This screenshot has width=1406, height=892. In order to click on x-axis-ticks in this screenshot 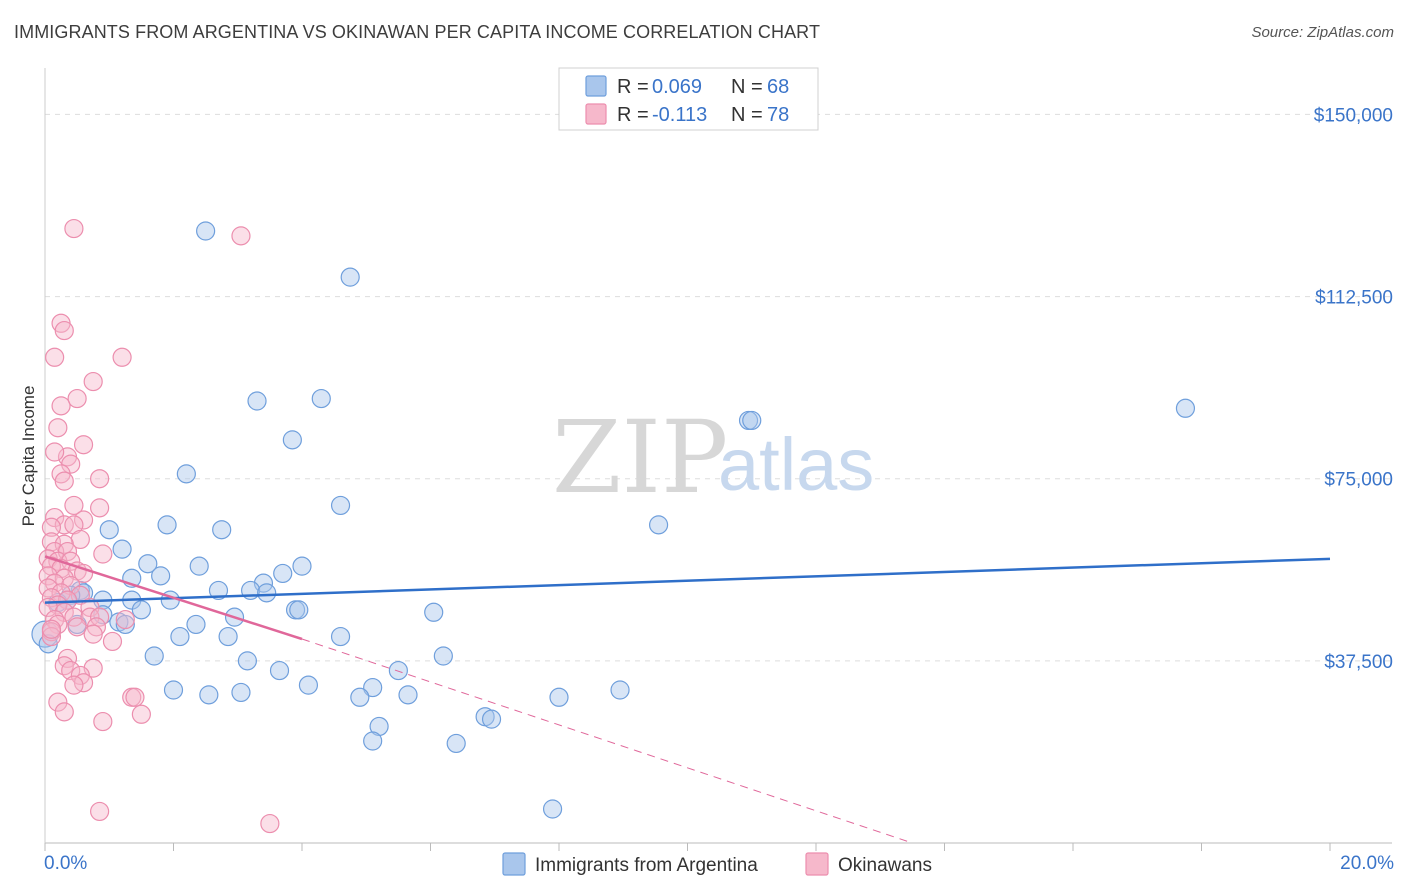, I will do `click(687, 847)`.